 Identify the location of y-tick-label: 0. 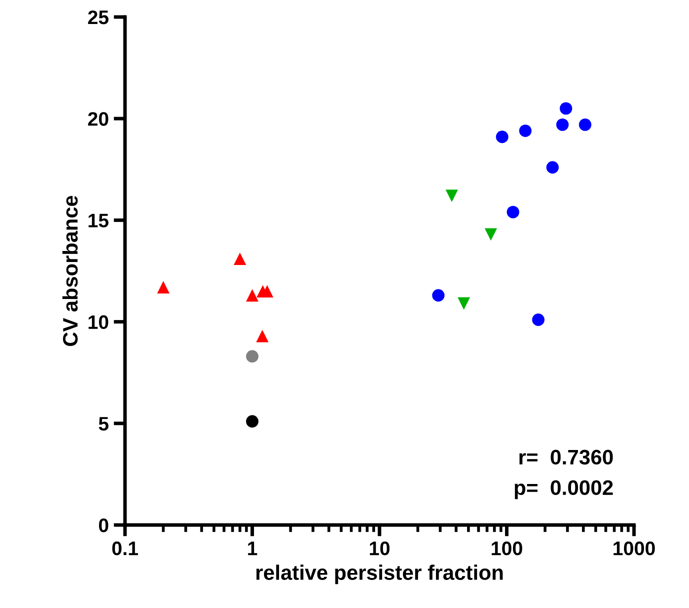
(103, 525).